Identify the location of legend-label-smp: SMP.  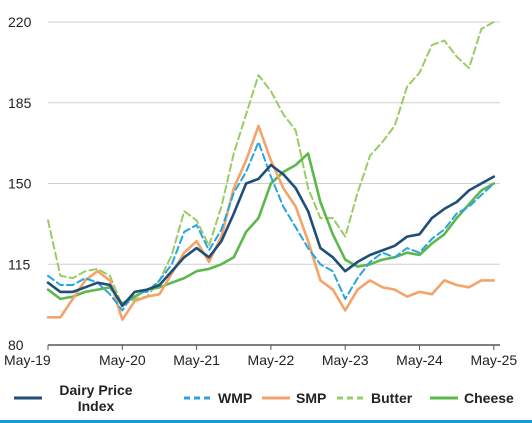
(311, 398).